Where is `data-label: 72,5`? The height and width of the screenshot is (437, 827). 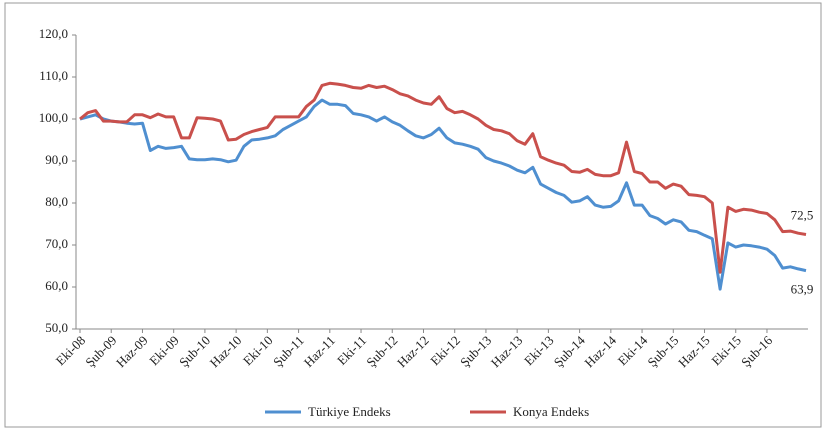
data-label: 72,5 is located at coordinates (802, 214).